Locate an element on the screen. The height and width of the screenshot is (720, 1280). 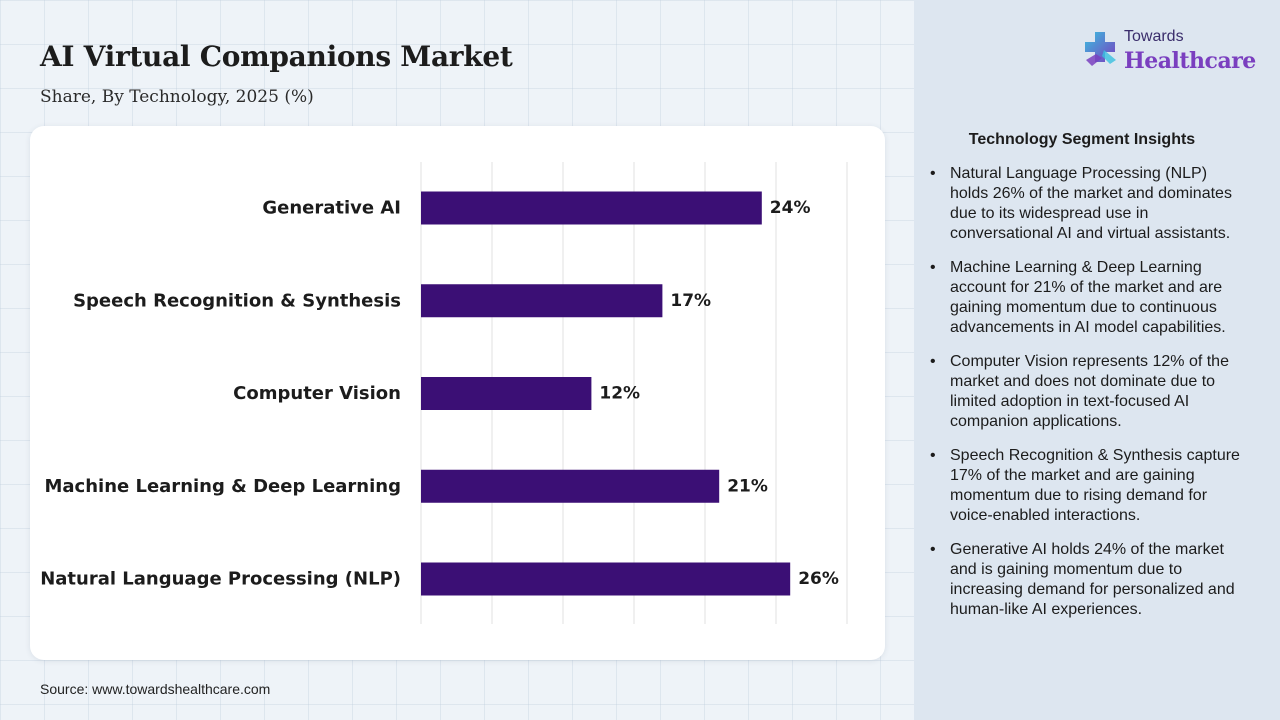
logo-text-towards: Towards is located at coordinates (1154, 36).